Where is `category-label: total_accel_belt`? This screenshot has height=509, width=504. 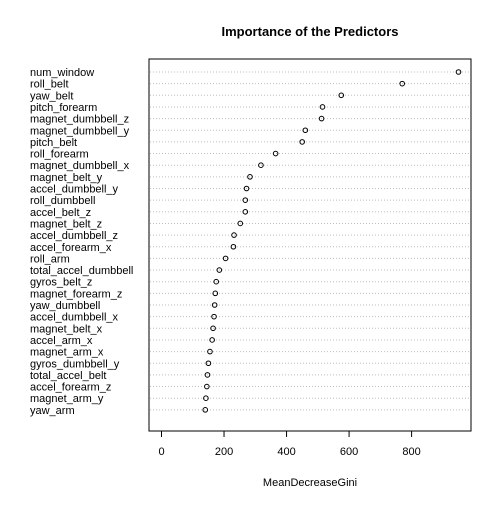
category-label: total_accel_belt is located at coordinates (68, 376).